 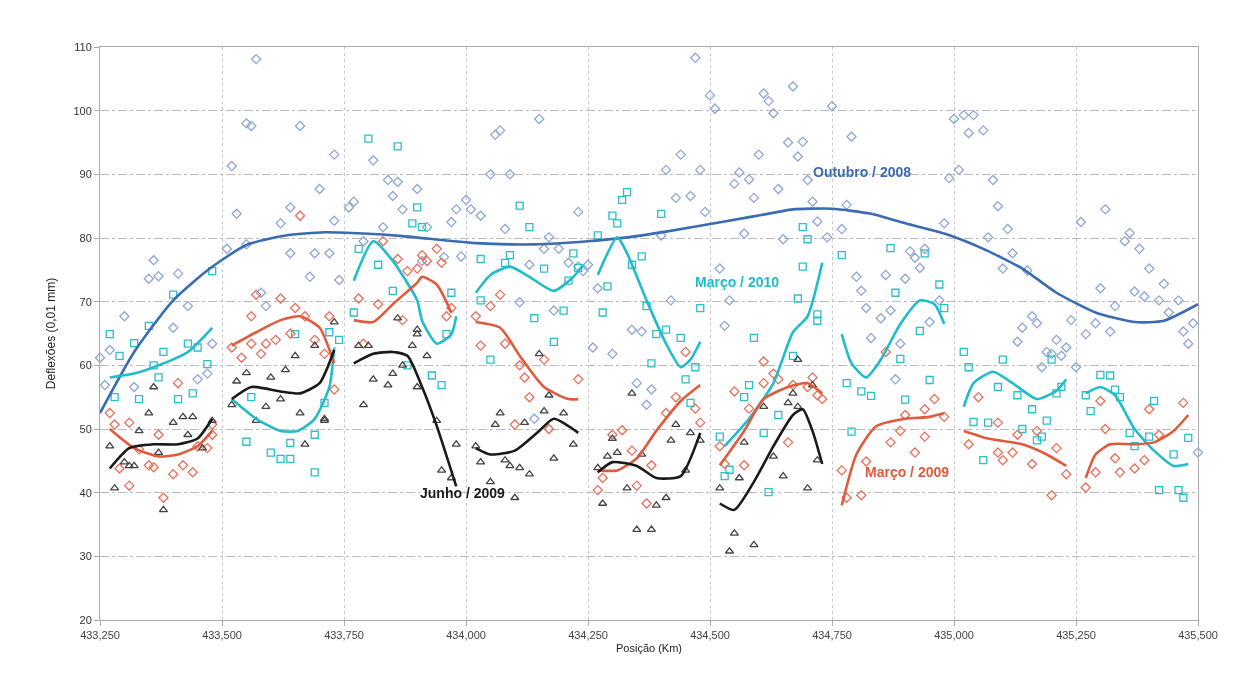 I want to click on annotation: Março / 2009, so click(x=907, y=472).